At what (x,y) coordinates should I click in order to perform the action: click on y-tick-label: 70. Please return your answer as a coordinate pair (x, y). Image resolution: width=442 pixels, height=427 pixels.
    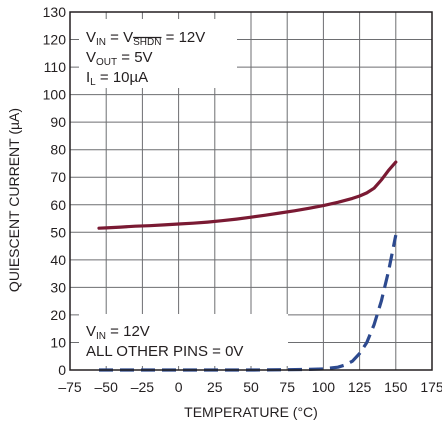
    Looking at the image, I should click on (58, 177).